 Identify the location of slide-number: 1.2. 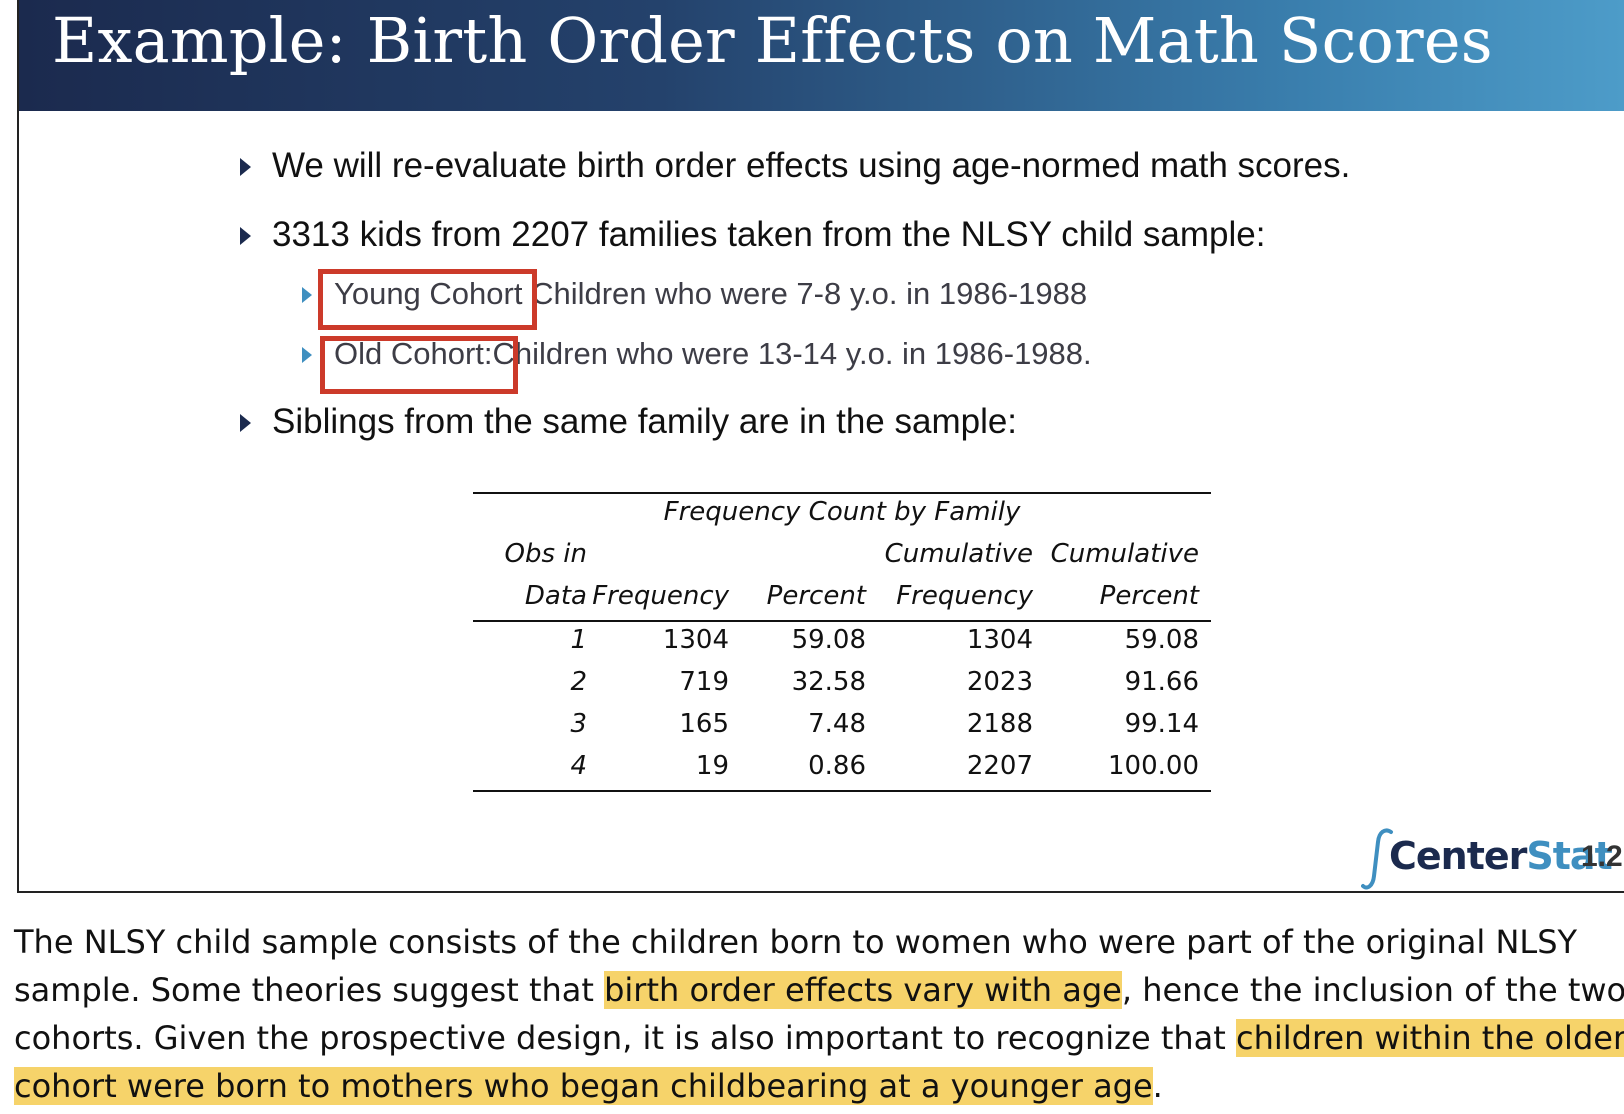
(1602, 856).